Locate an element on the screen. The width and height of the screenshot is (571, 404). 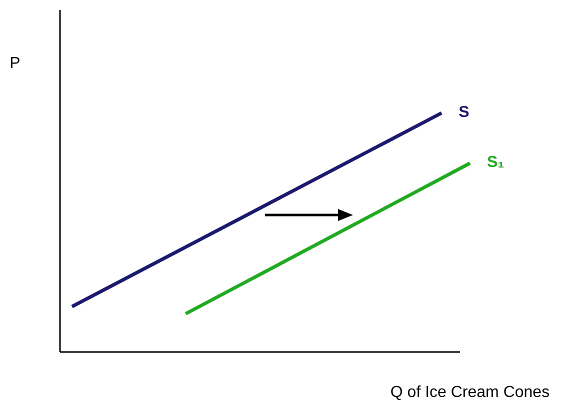
series-label: S₁ is located at coordinates (496, 163).